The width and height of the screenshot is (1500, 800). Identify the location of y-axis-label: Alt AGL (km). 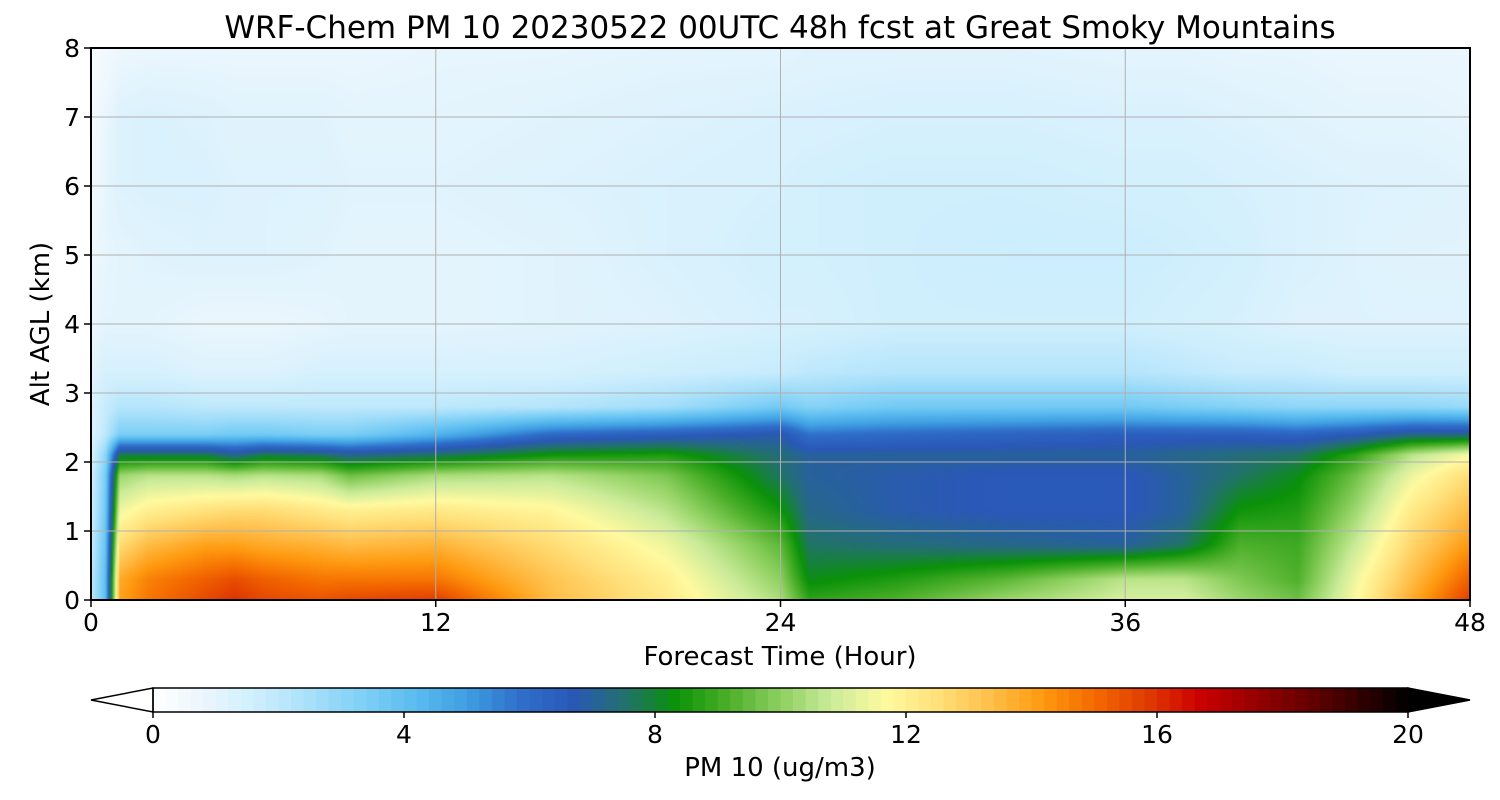
(41, 324).